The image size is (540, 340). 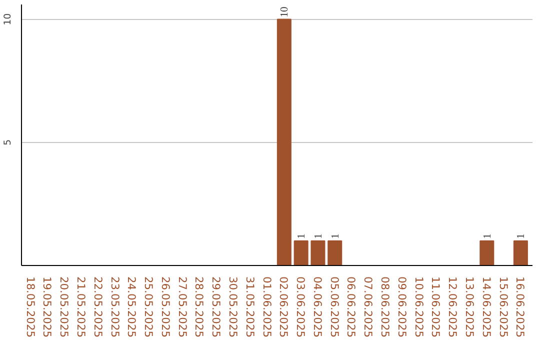 I want to click on x-tick-label: 12.06.2025, so click(x=453, y=307).